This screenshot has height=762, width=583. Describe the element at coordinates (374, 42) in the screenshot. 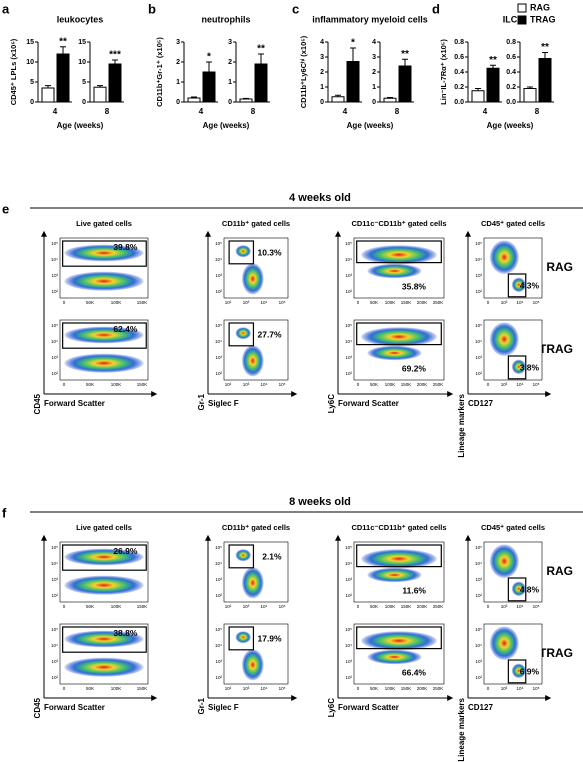

I see `y-tick-label: 4` at that location.